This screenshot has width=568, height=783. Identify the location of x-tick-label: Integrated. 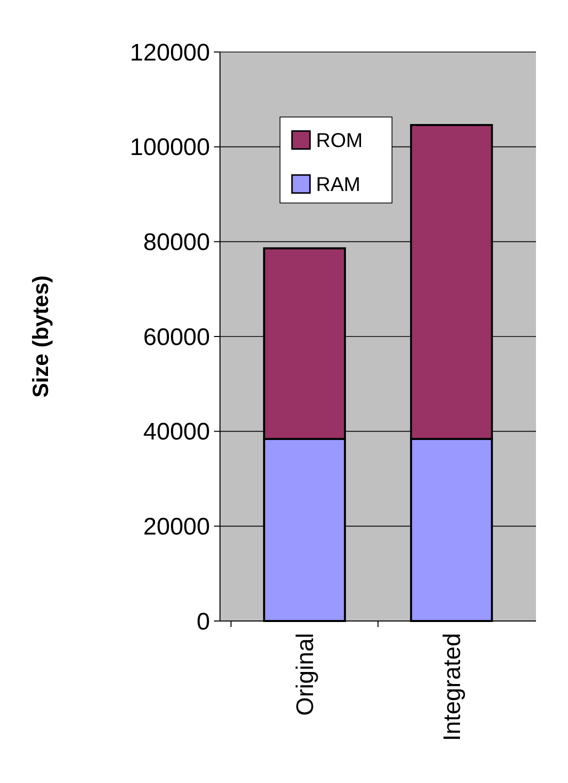
(452, 687).